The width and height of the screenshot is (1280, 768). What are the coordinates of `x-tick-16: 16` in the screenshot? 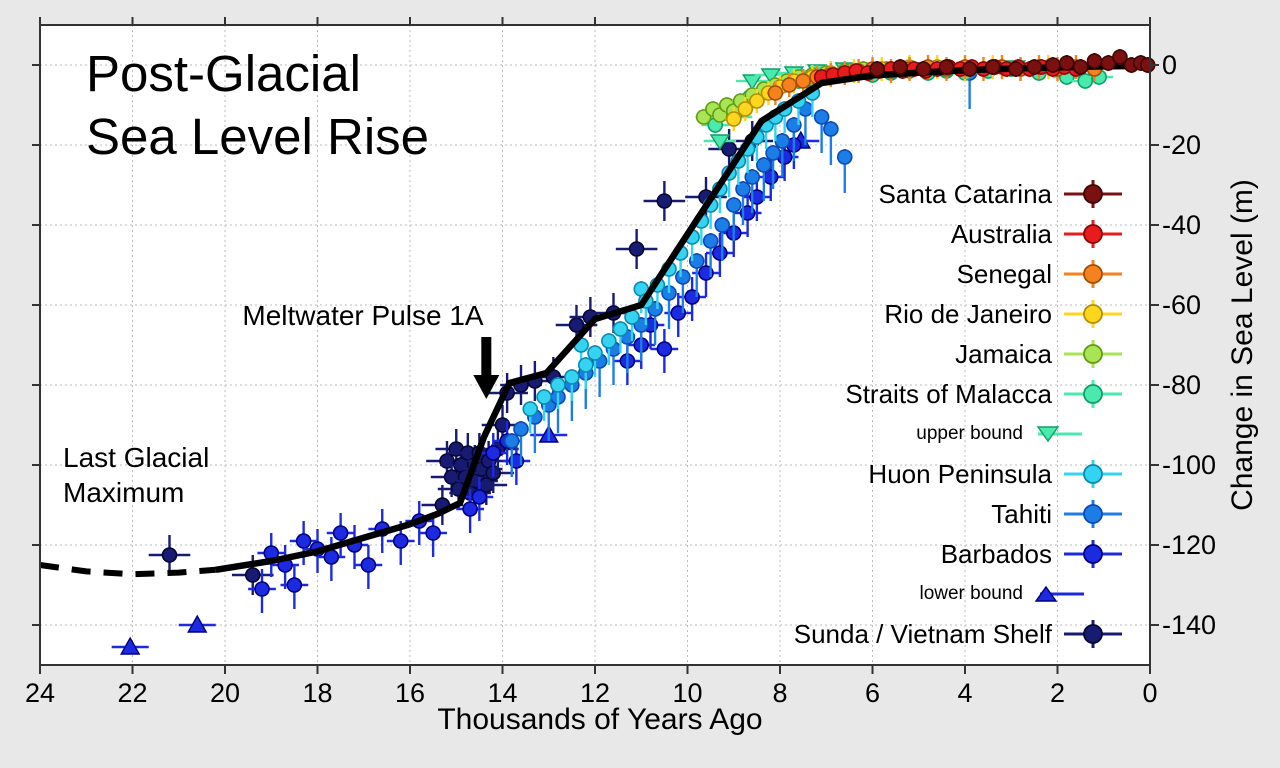 It's located at (410, 693).